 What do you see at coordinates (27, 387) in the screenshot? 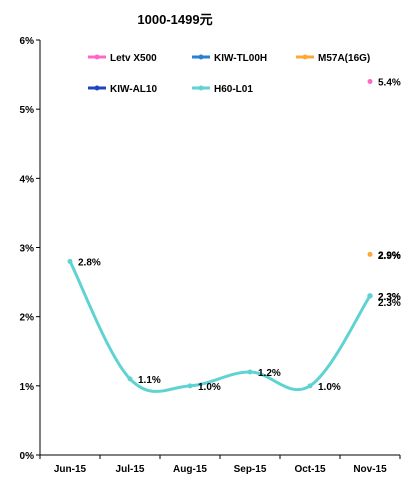
I see `y-tick-label: 1%` at bounding box center [27, 387].